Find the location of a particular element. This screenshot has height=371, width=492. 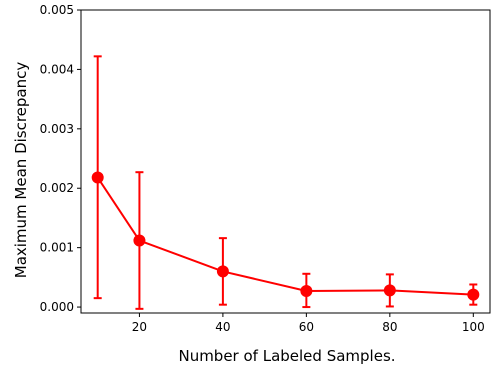

x-tick-label: 60 is located at coordinates (306, 327).